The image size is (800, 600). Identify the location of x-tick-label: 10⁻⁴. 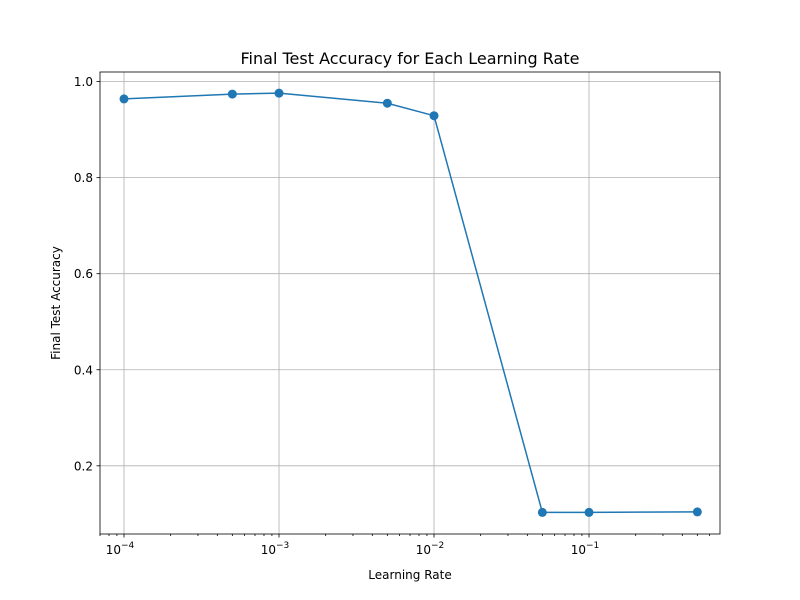
(120, 549).